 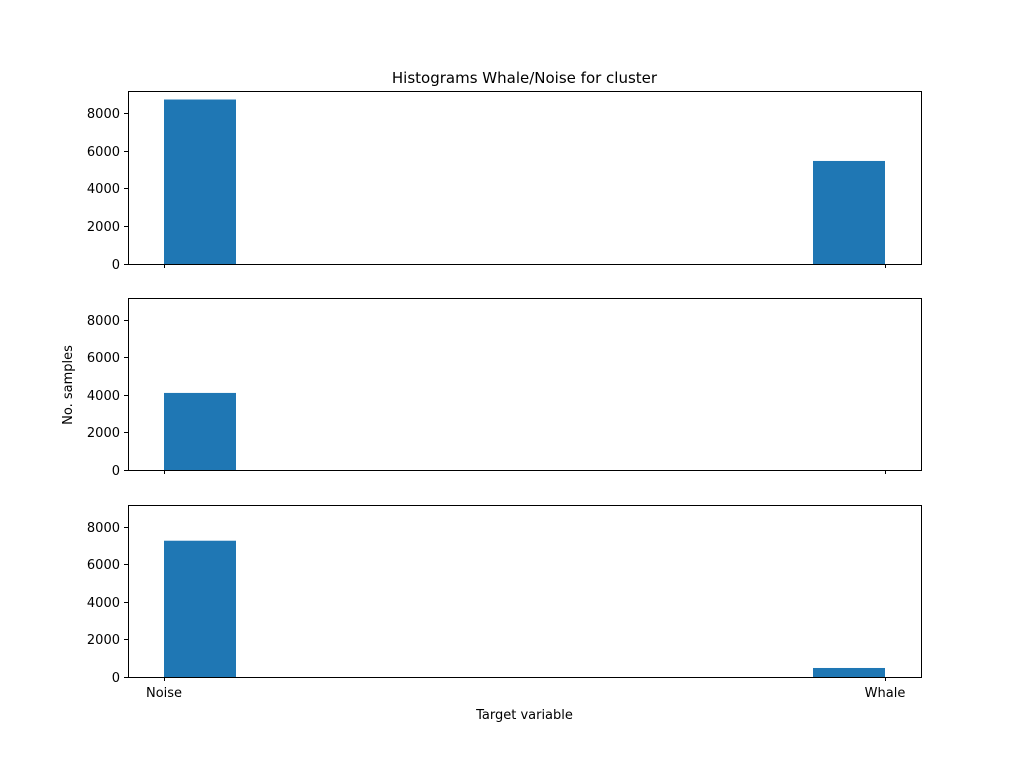 What do you see at coordinates (885, 693) in the screenshot?
I see `x-tick-label-whale: Whale` at bounding box center [885, 693].